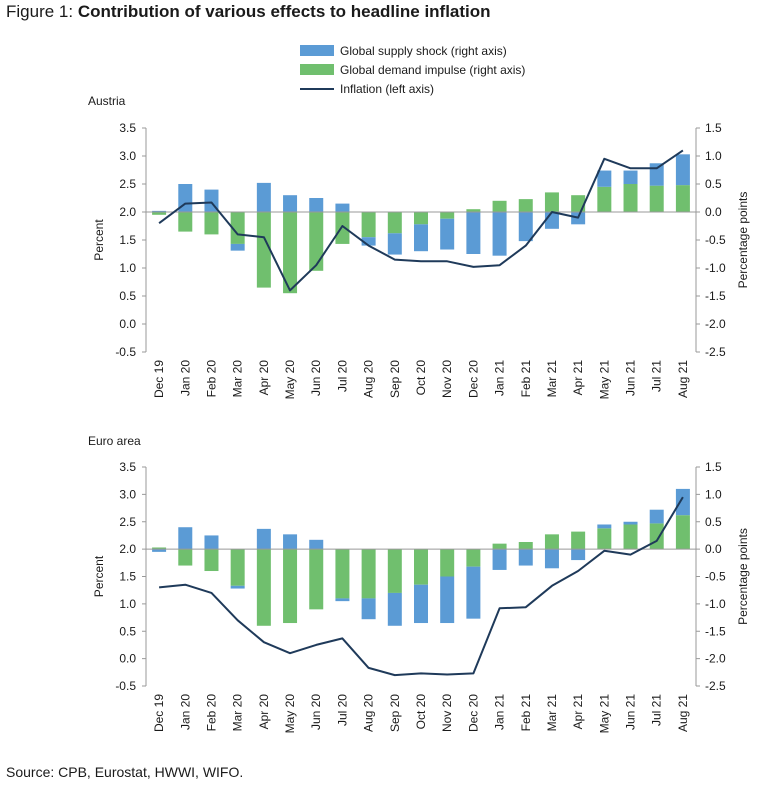 Image resolution: width=764 pixels, height=787 pixels. Describe the element at coordinates (713, 549) in the screenshot. I see `right-tick-label: 0.0` at that location.